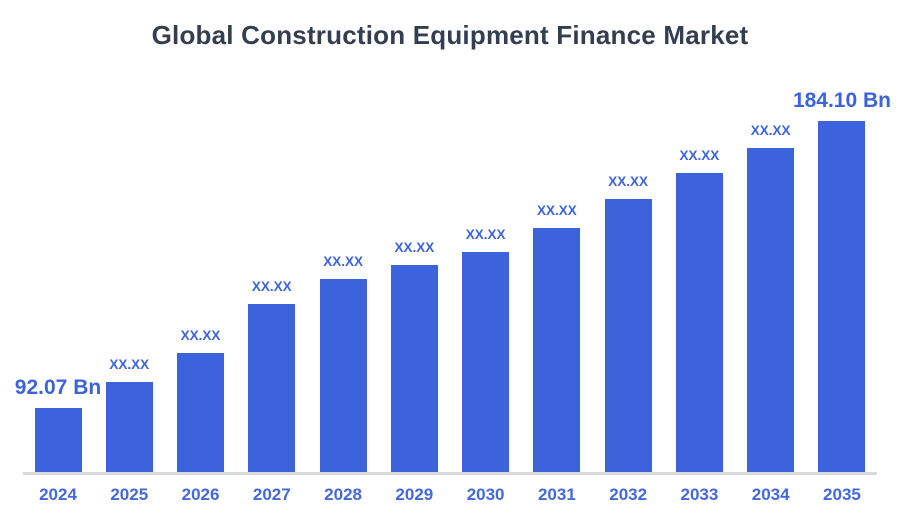  I want to click on x-axis-label-2034: 2034, so click(770, 494).